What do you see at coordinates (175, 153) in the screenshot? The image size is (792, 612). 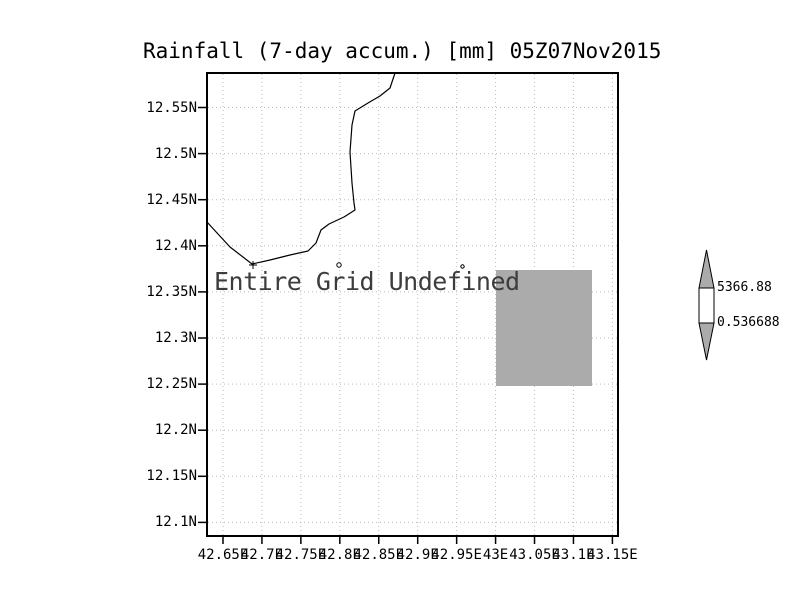 I see `y-tick-label: 12.5N` at bounding box center [175, 153].